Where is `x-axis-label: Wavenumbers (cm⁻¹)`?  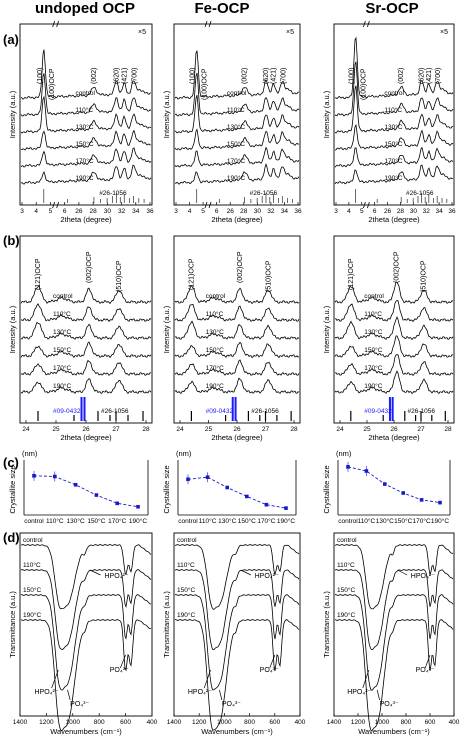
x-axis-label: Wavenumbers (cm⁻¹) is located at coordinates (394, 731).